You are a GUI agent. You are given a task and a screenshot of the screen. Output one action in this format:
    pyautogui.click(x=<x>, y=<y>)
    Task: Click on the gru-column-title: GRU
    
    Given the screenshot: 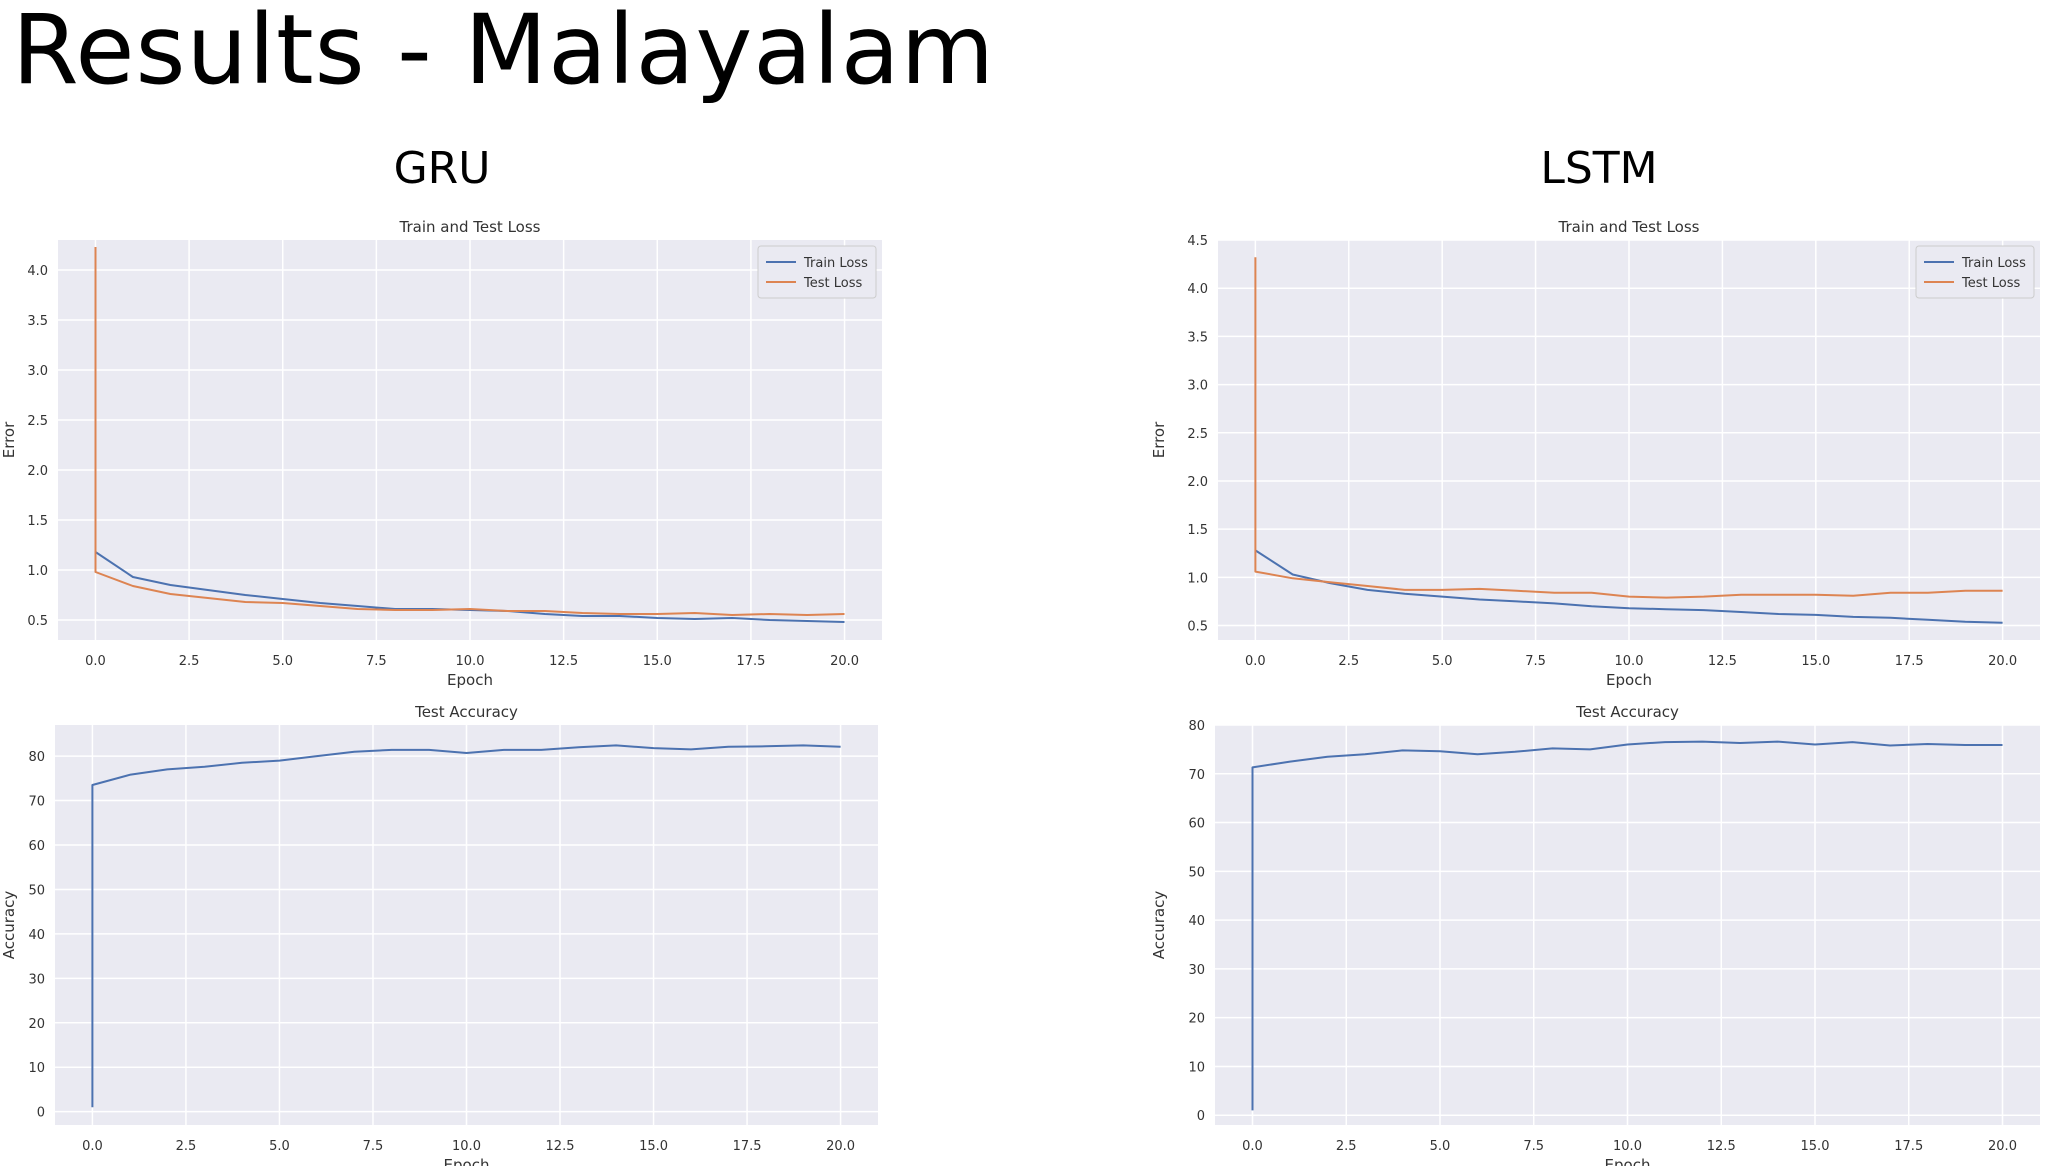 What is the action you would take?
    pyautogui.click(x=442, y=168)
    